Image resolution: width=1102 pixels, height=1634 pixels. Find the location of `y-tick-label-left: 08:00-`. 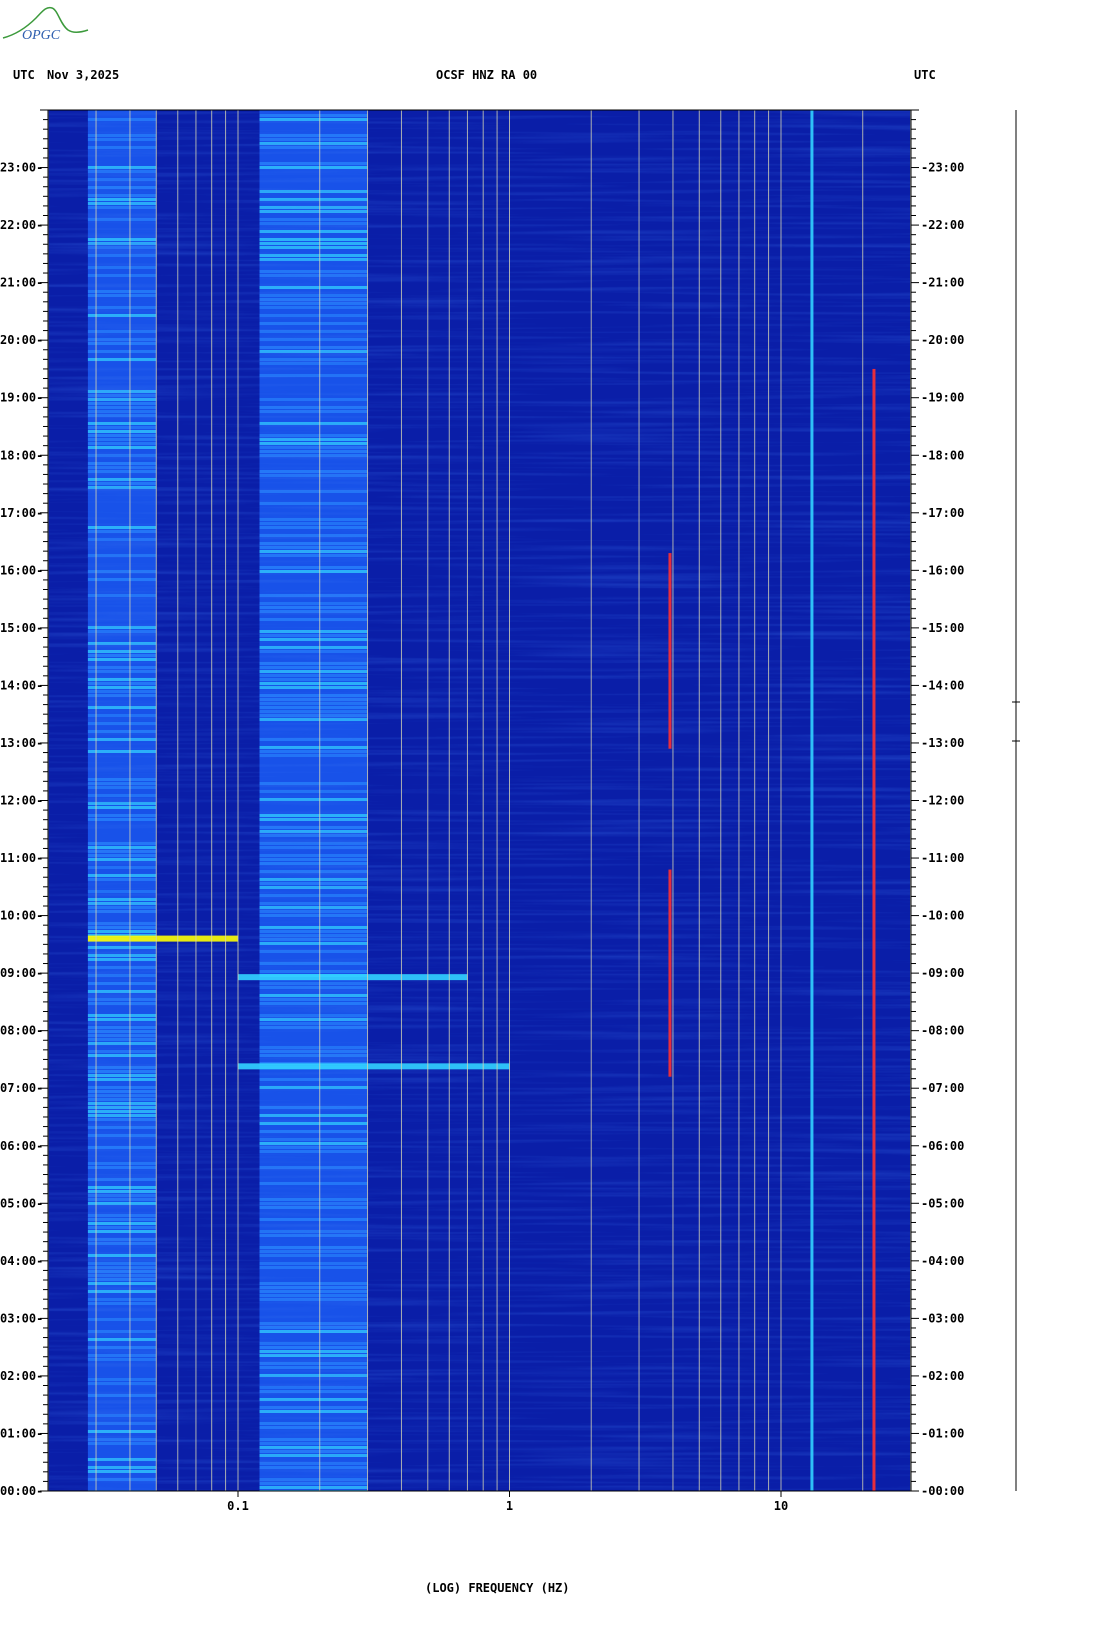

y-tick-label-left: 08:00- is located at coordinates (21, 1031).